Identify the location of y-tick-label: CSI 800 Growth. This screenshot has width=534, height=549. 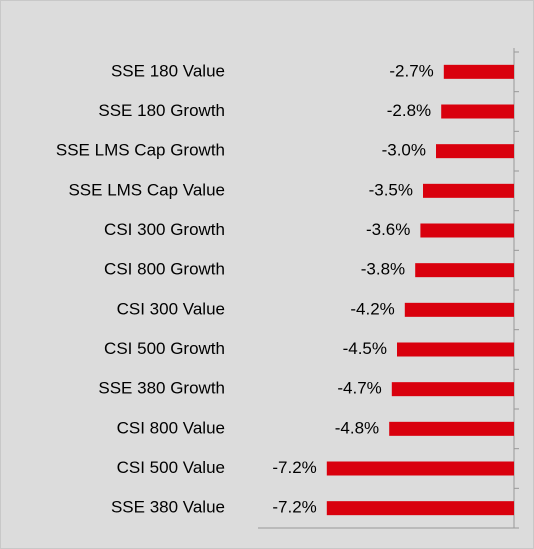
(164, 269).